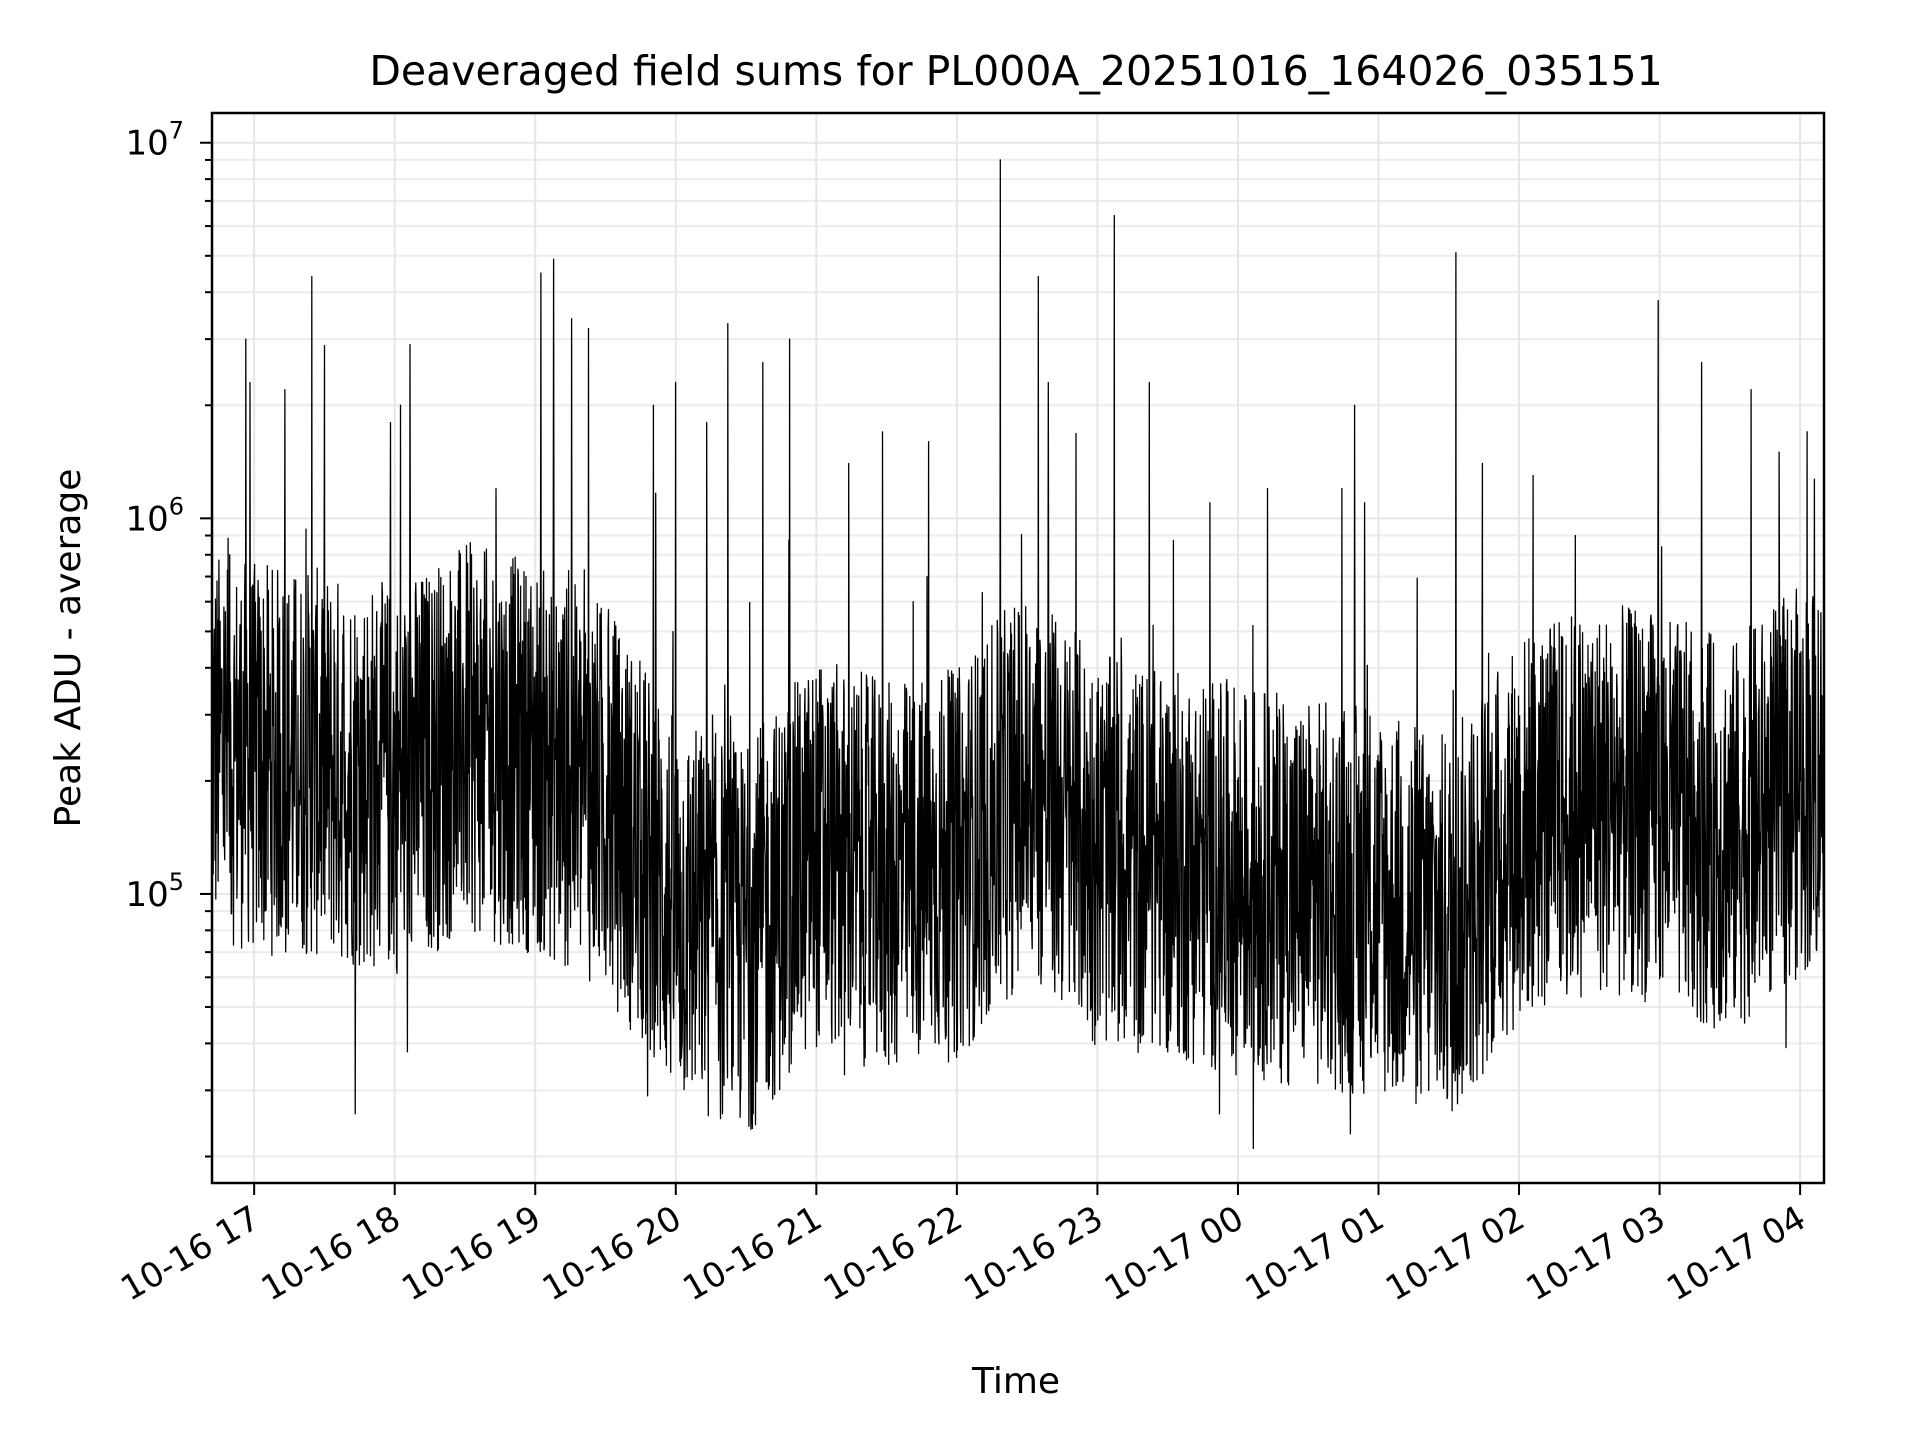 This screenshot has height=1440, width=1920. What do you see at coordinates (154, 891) in the screenshot?
I see `y-tick-label: 10⁵` at bounding box center [154, 891].